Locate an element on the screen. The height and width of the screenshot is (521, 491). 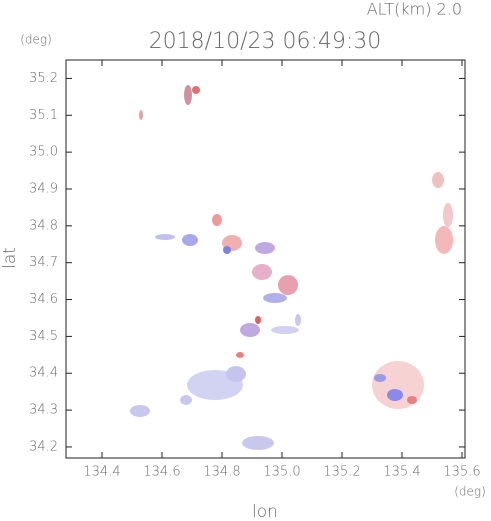
y-tick-label: 35.0 is located at coordinates (43, 152).